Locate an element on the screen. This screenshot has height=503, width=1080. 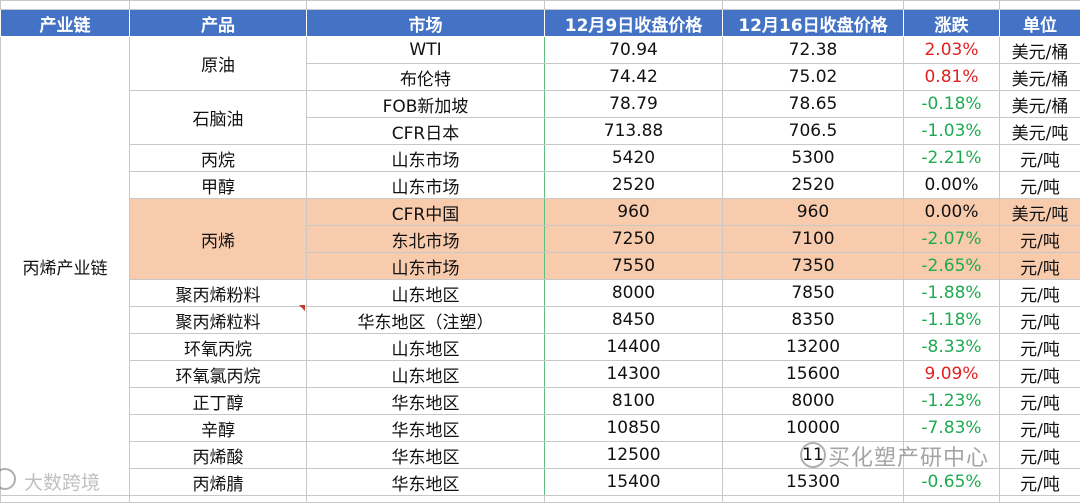
price-dec9-cell: 8450 is located at coordinates (634, 320).